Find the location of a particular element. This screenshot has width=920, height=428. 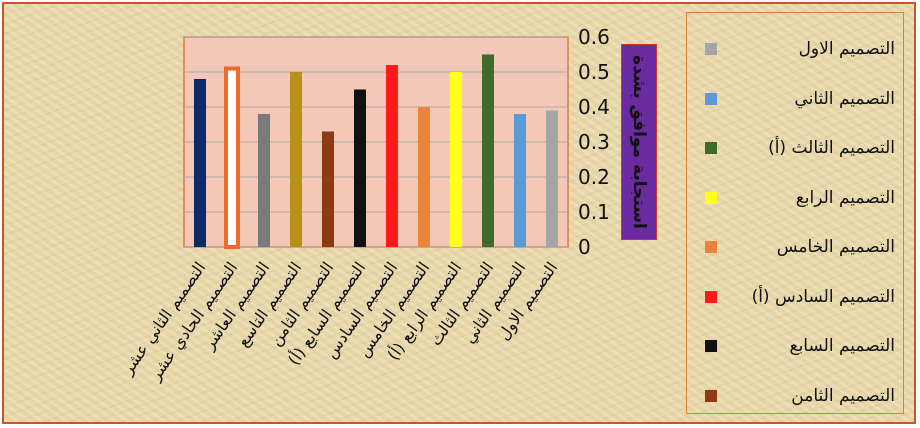

y-tick-label: 0.2 is located at coordinates (594, 177).